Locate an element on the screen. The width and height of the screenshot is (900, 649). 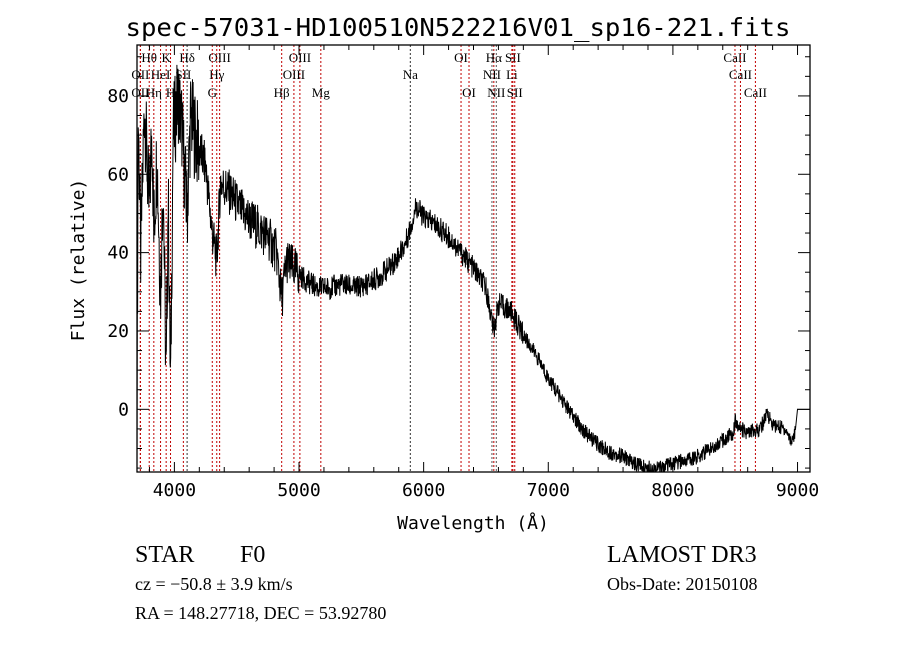
spectral-line-label: H is located at coordinates (170, 92).